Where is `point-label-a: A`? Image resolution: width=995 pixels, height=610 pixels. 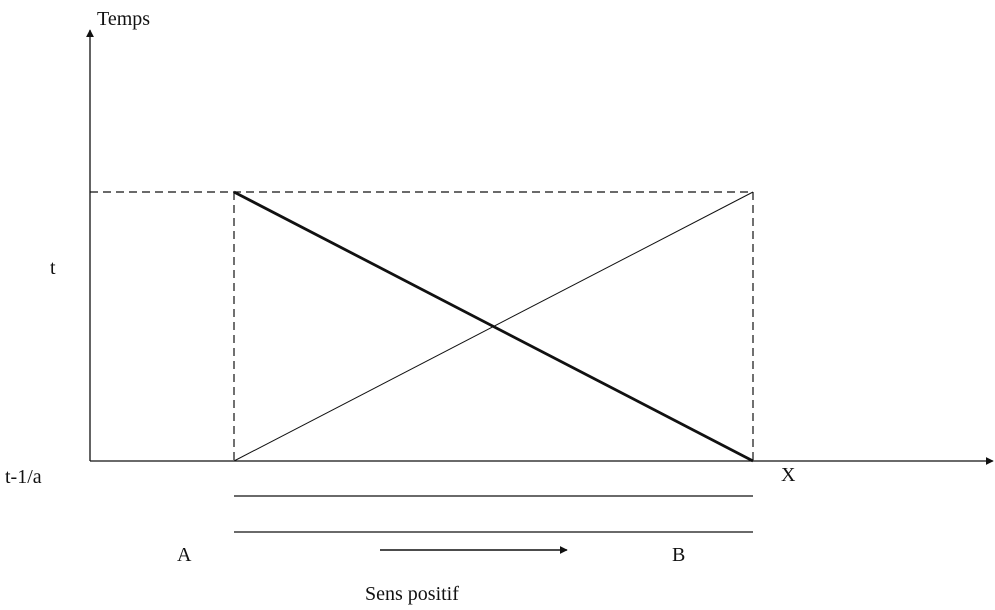 point-label-a: A is located at coordinates (184, 555).